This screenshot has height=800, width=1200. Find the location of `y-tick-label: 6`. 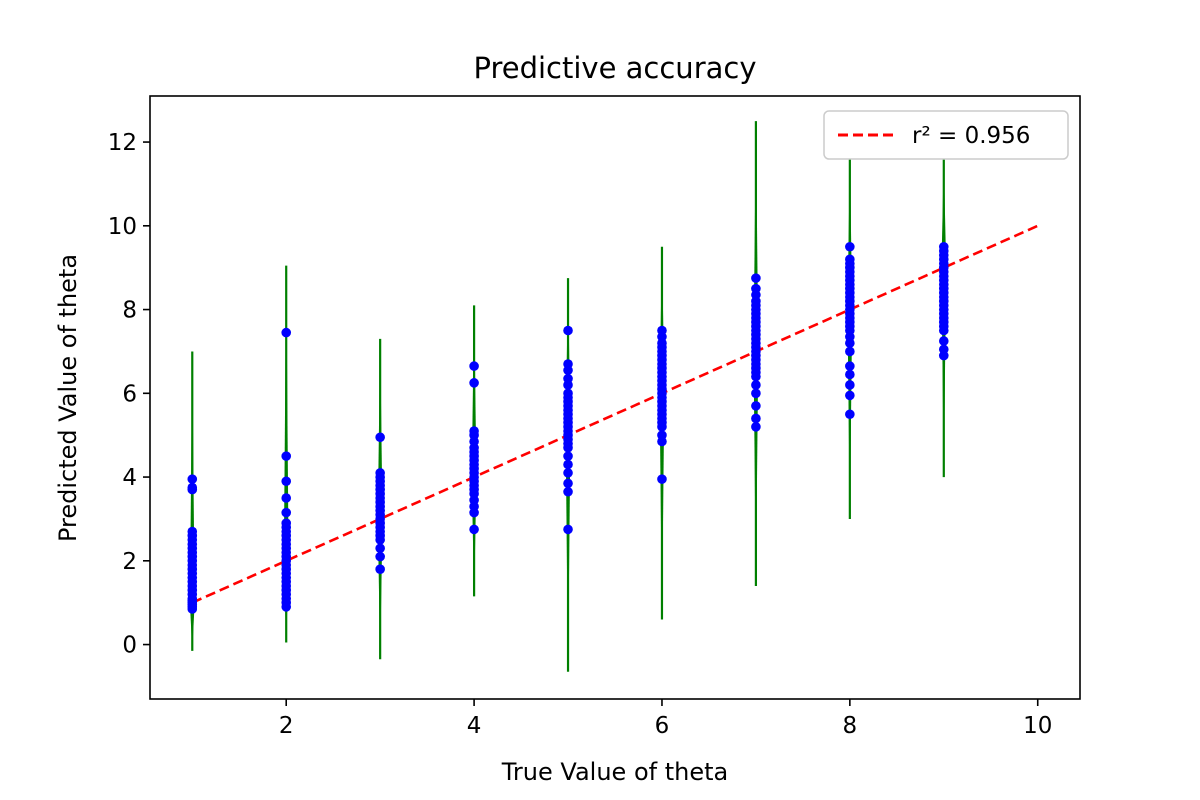

y-tick-label: 6 is located at coordinates (129, 394).